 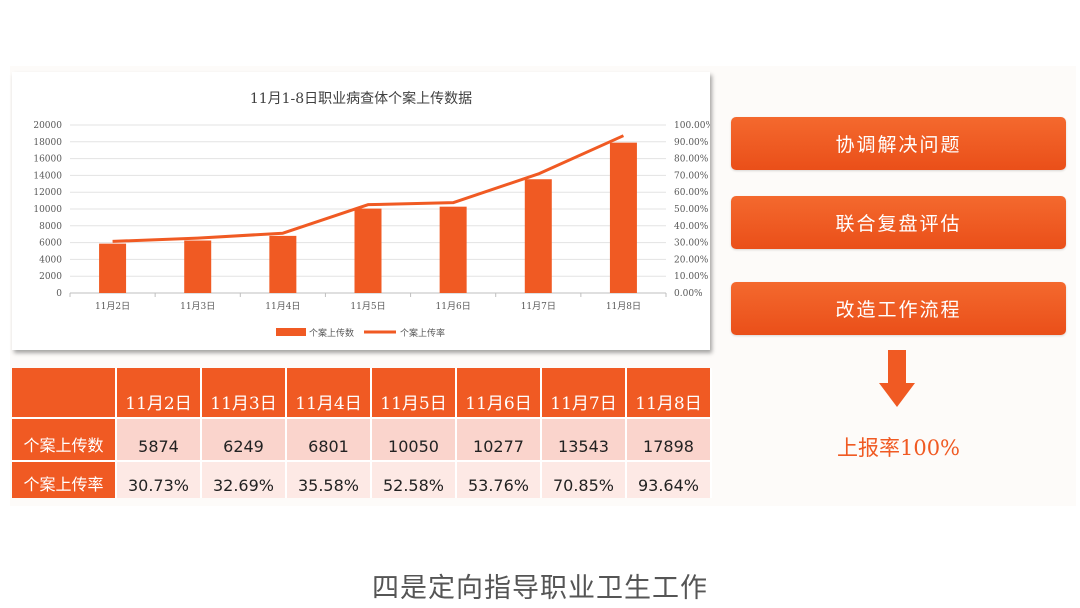 I want to click on y2-tick-label: 10.00%, so click(x=691, y=277).